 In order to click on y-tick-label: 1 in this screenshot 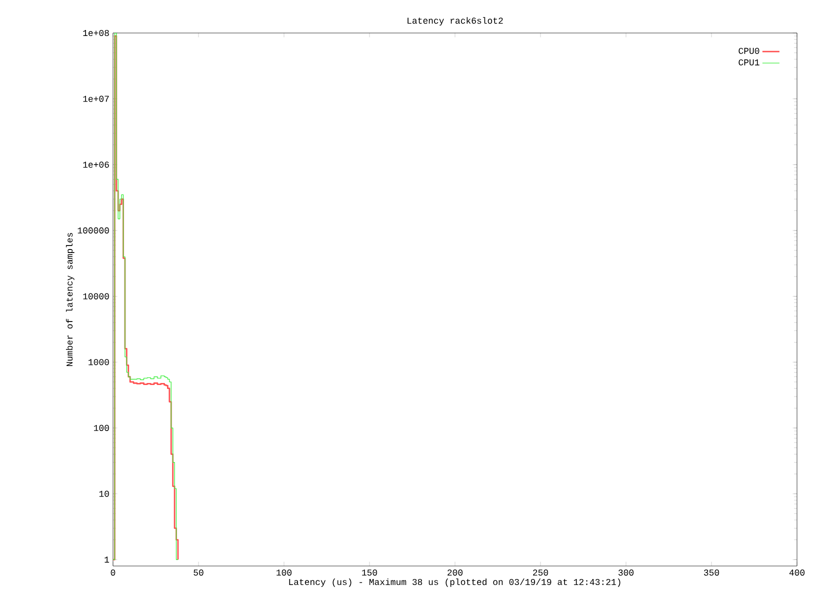, I will do `click(107, 559)`.